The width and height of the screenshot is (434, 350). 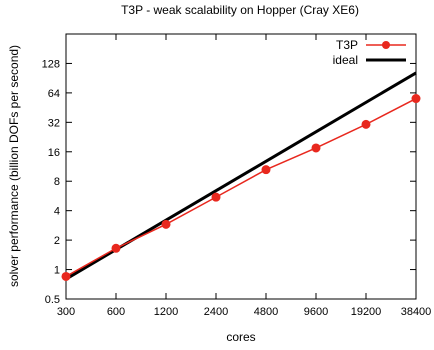 I want to click on y-tick-label: 2, so click(x=57, y=241).